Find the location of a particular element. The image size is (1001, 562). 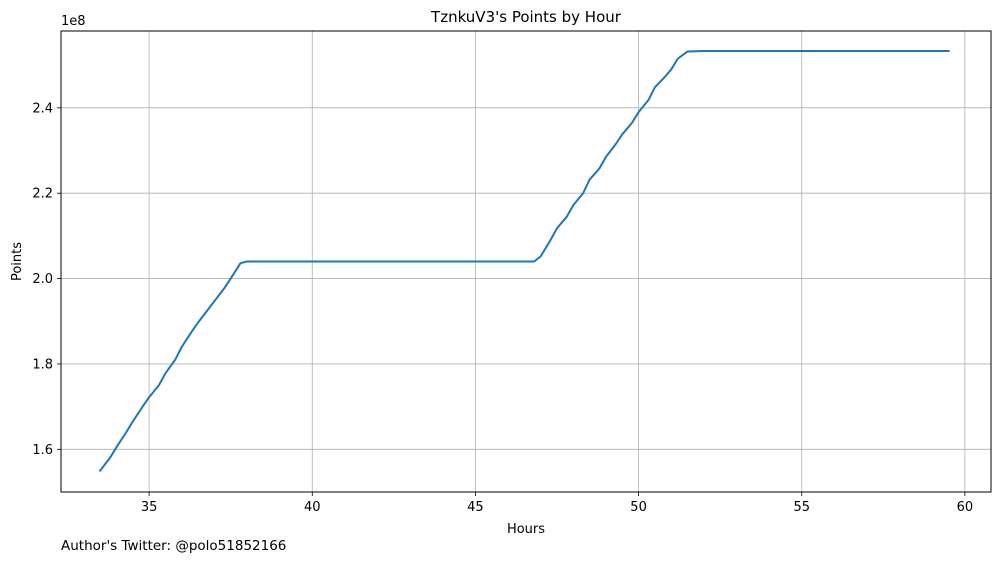

y-tick-label: 2.0 is located at coordinates (42, 279).